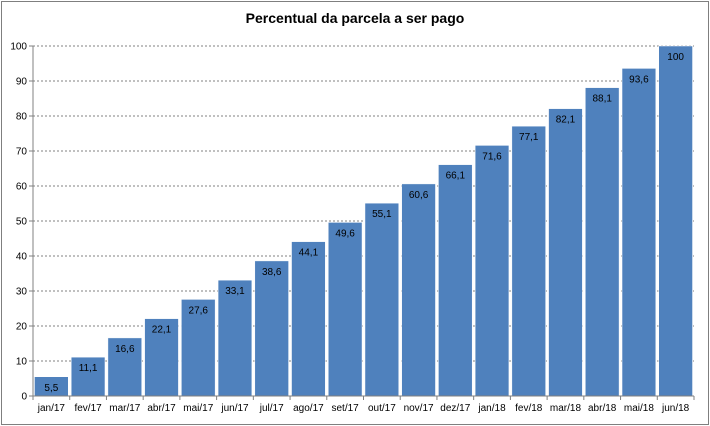 The image size is (710, 426). Describe the element at coordinates (308, 408) in the screenshot. I see `x-tick-label: ago/17` at that location.